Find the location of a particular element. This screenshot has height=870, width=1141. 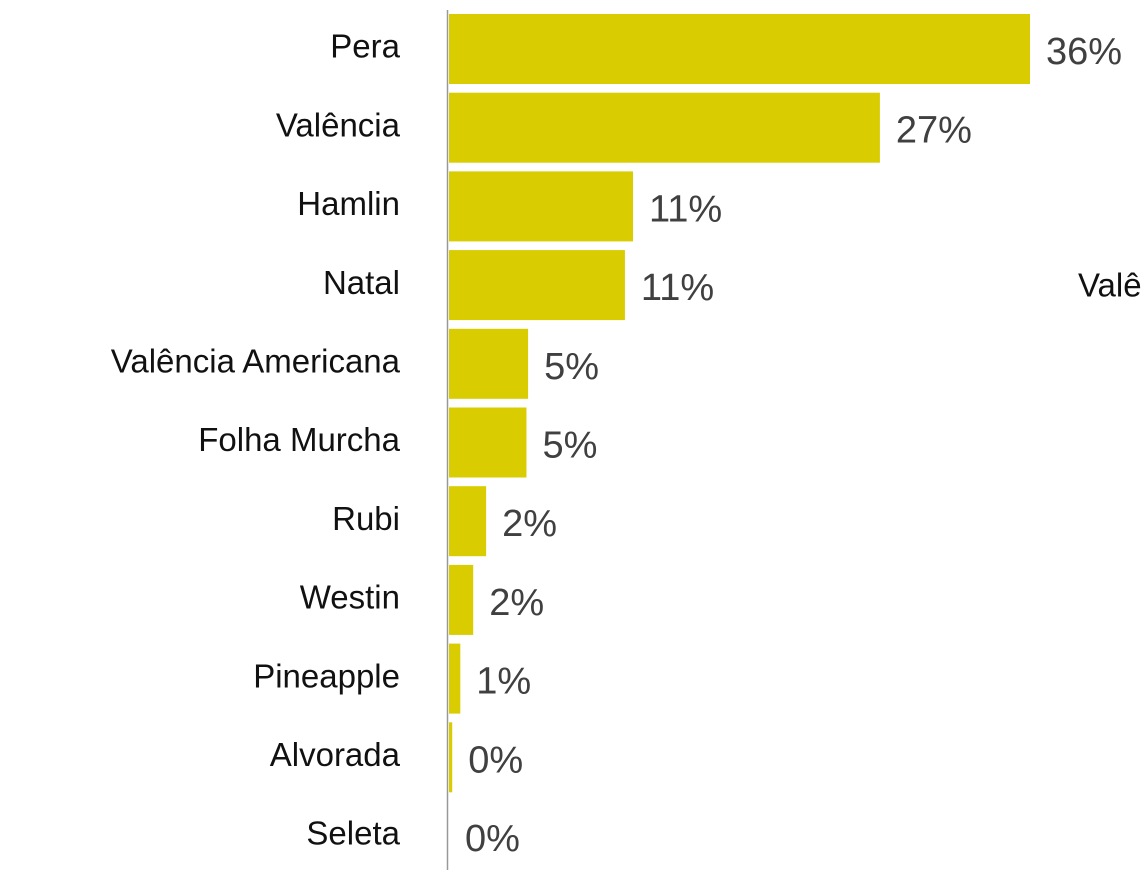

category-label: Natal is located at coordinates (361, 282).